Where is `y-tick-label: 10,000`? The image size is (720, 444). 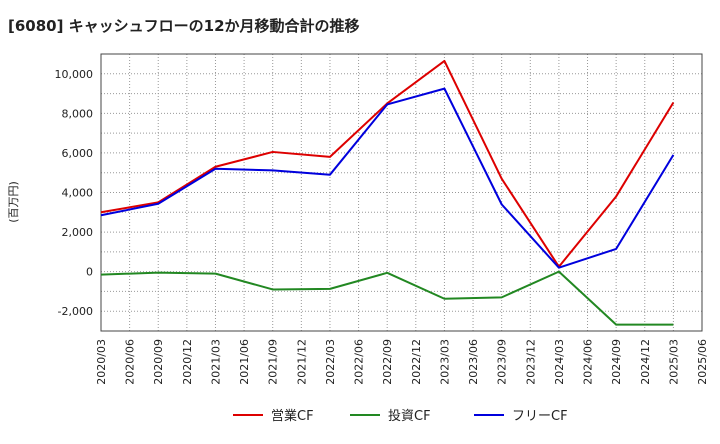
y-tick-label: 10,000 is located at coordinates (74, 74).